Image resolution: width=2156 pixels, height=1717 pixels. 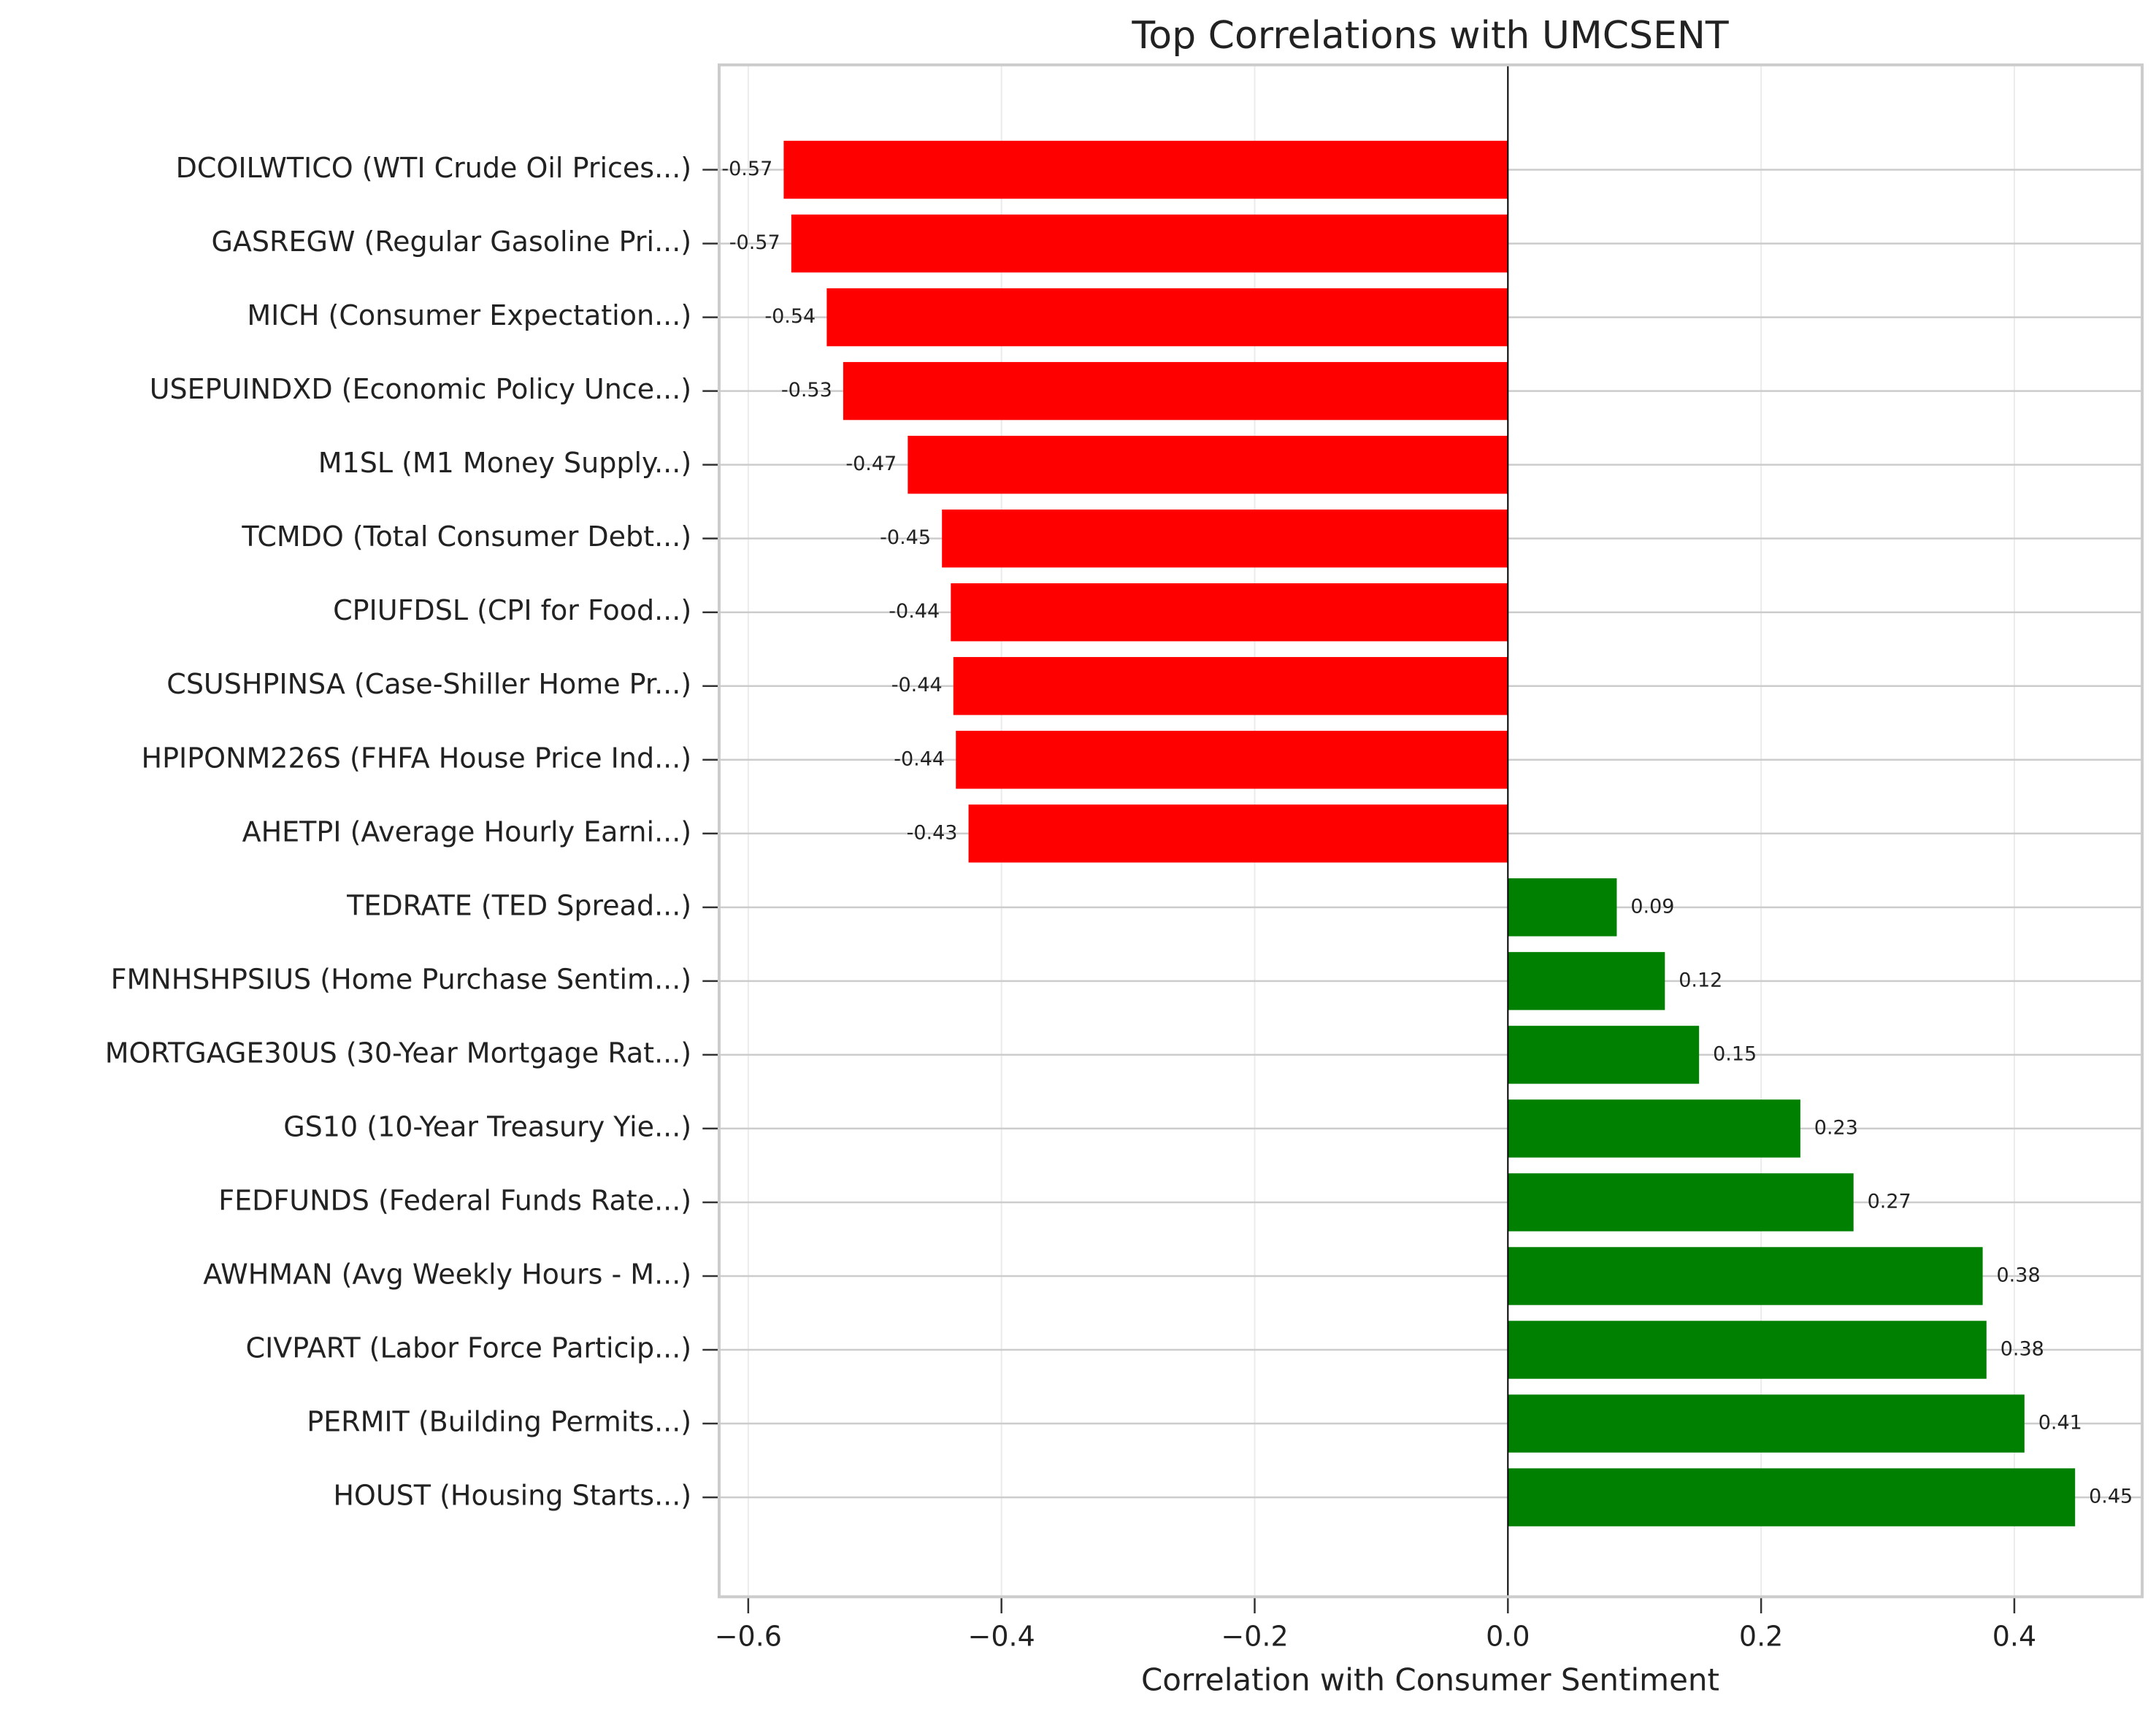 What do you see at coordinates (401, 979) in the screenshot?
I see `y-tick-label: FMNHSHPSIUS (Home Purchase Sentim...)` at bounding box center [401, 979].